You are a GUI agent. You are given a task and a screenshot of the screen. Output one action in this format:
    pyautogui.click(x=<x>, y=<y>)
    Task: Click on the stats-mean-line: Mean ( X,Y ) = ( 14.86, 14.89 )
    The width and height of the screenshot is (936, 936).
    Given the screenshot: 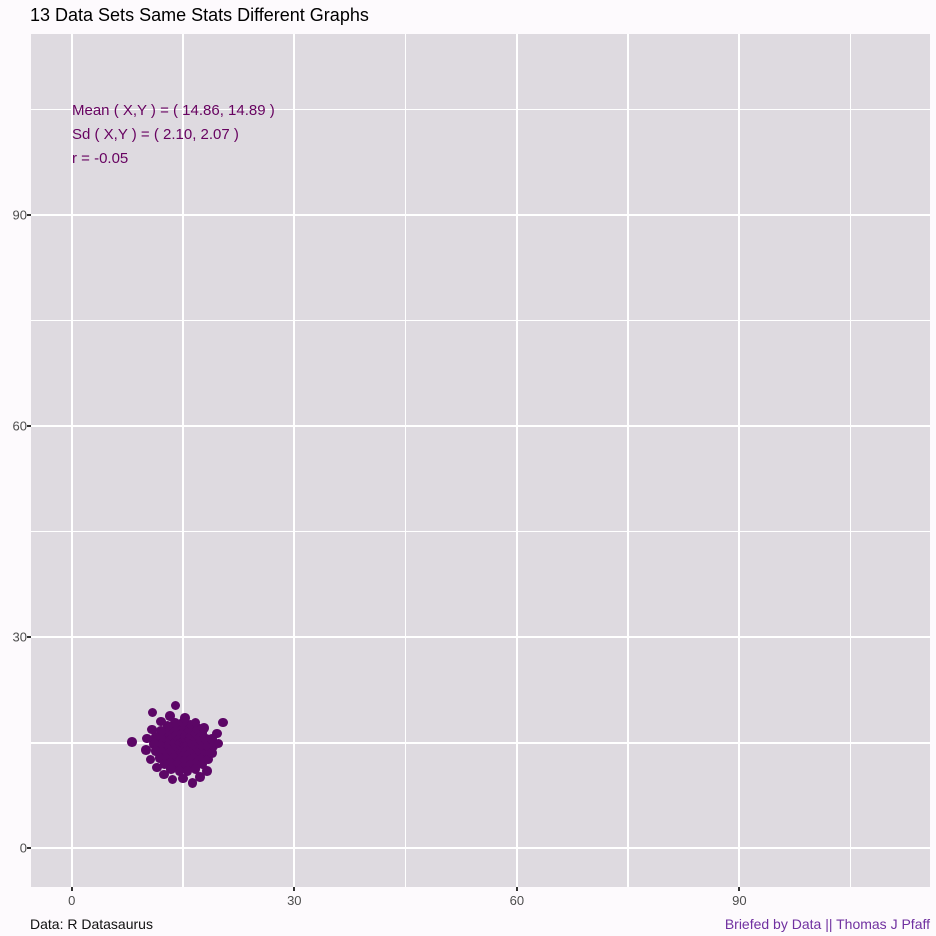 What is the action you would take?
    pyautogui.click(x=173, y=110)
    